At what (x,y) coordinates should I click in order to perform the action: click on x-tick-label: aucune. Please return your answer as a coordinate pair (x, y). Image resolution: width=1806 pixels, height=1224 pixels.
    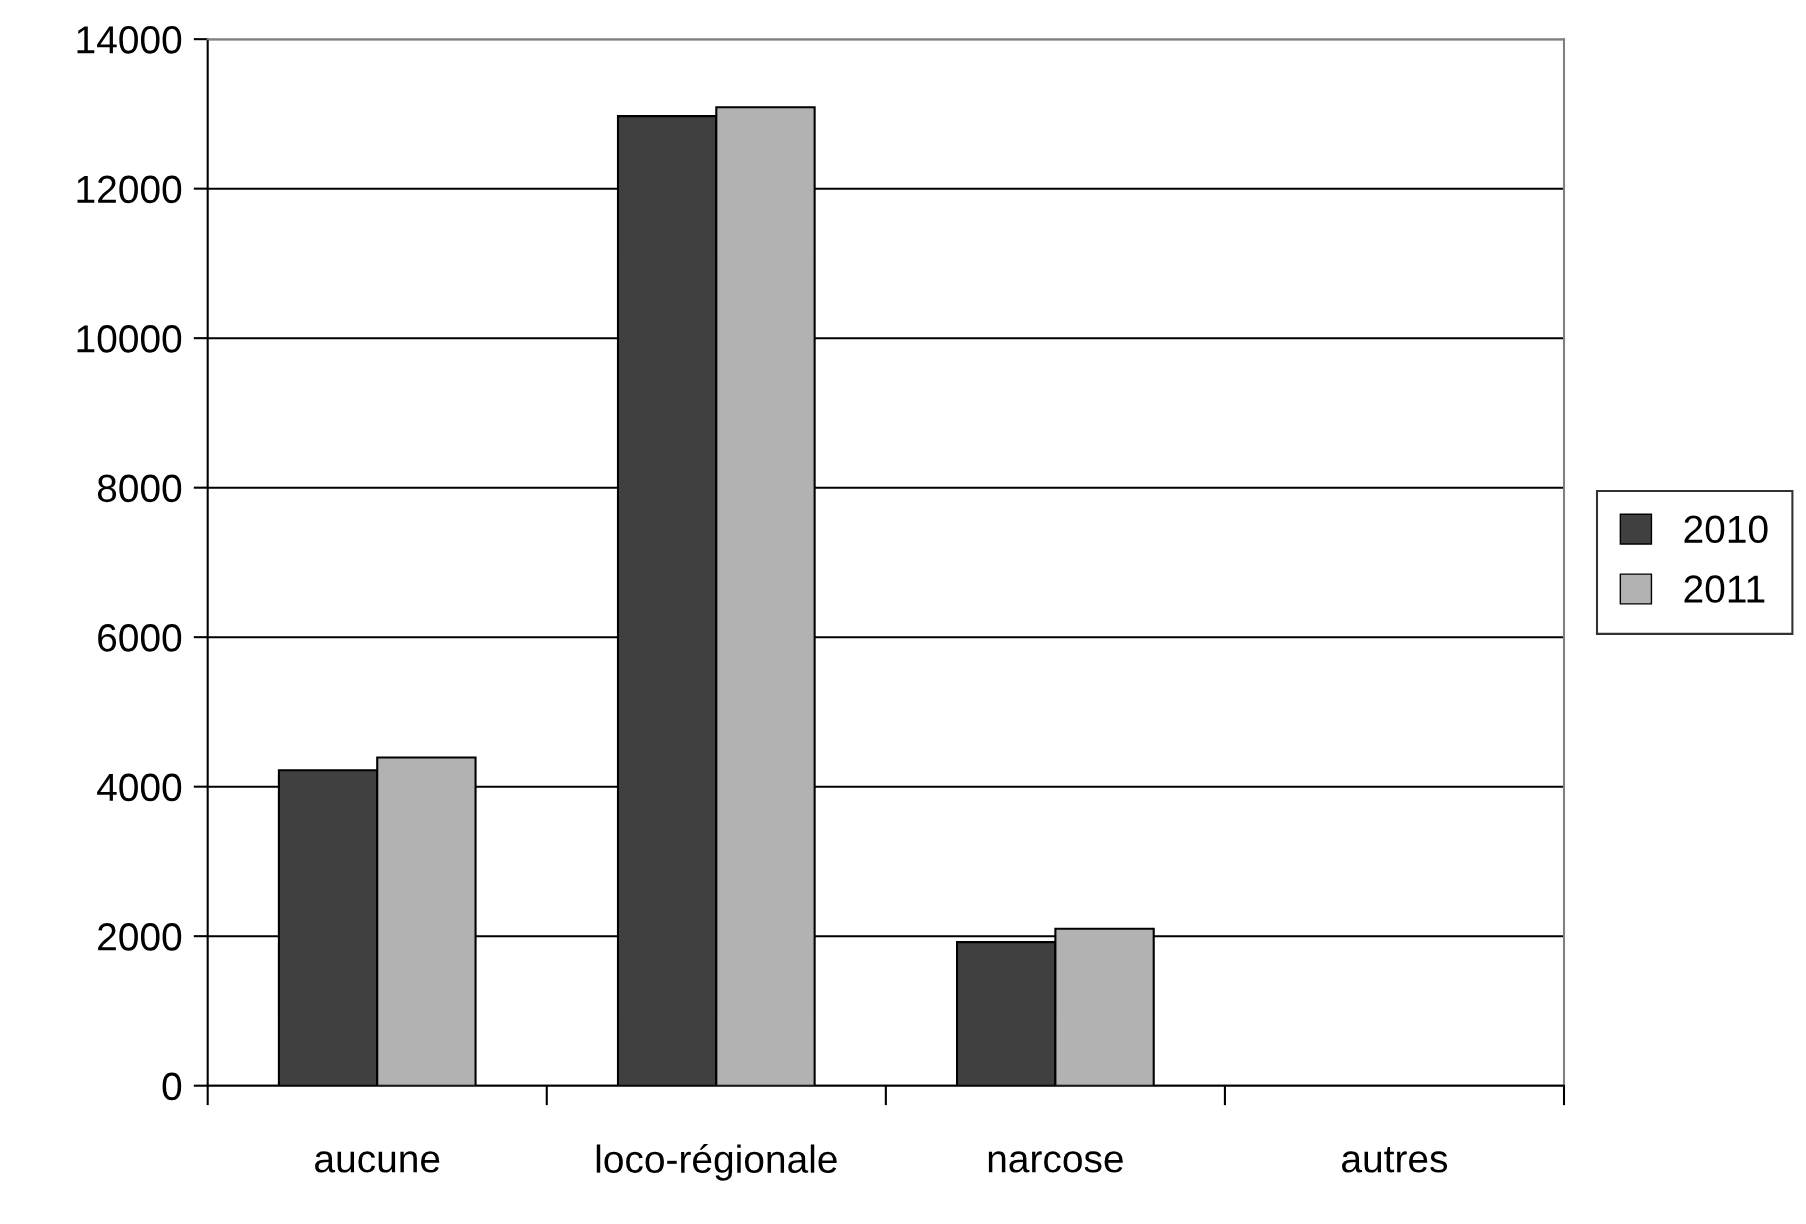
    Looking at the image, I should click on (377, 1162).